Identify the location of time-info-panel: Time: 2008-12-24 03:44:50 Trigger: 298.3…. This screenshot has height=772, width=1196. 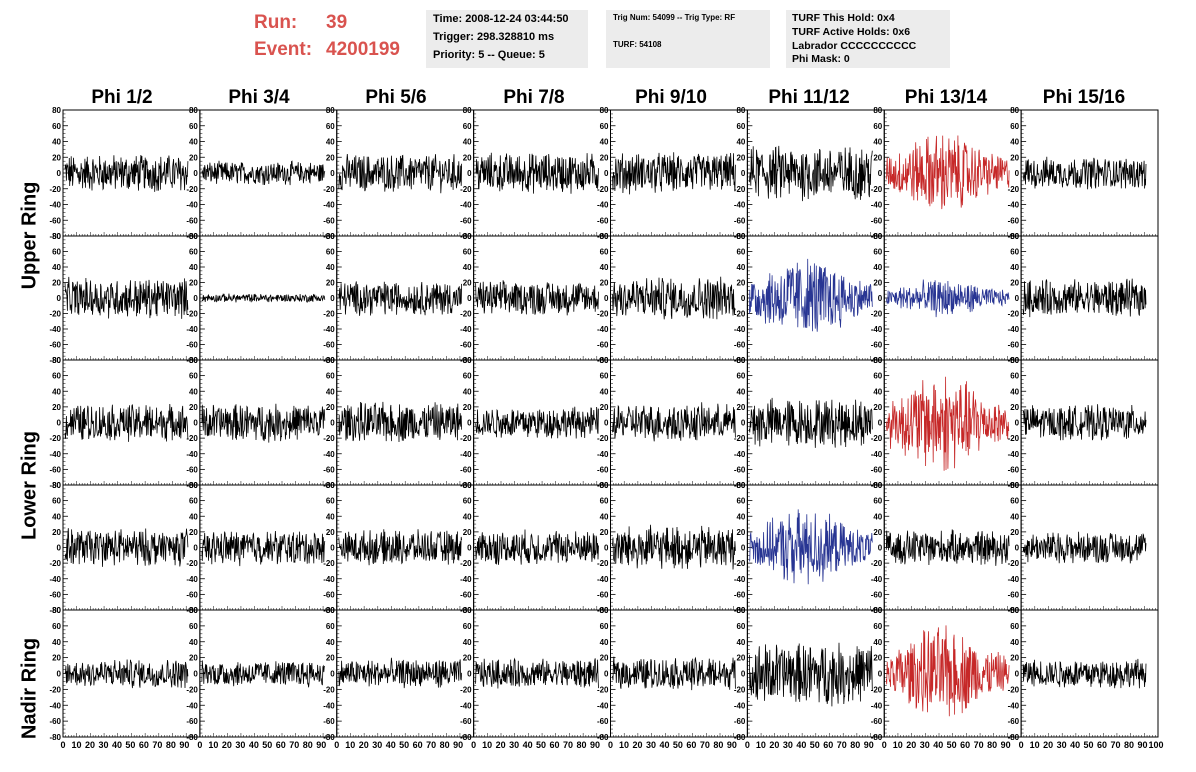
(507, 39).